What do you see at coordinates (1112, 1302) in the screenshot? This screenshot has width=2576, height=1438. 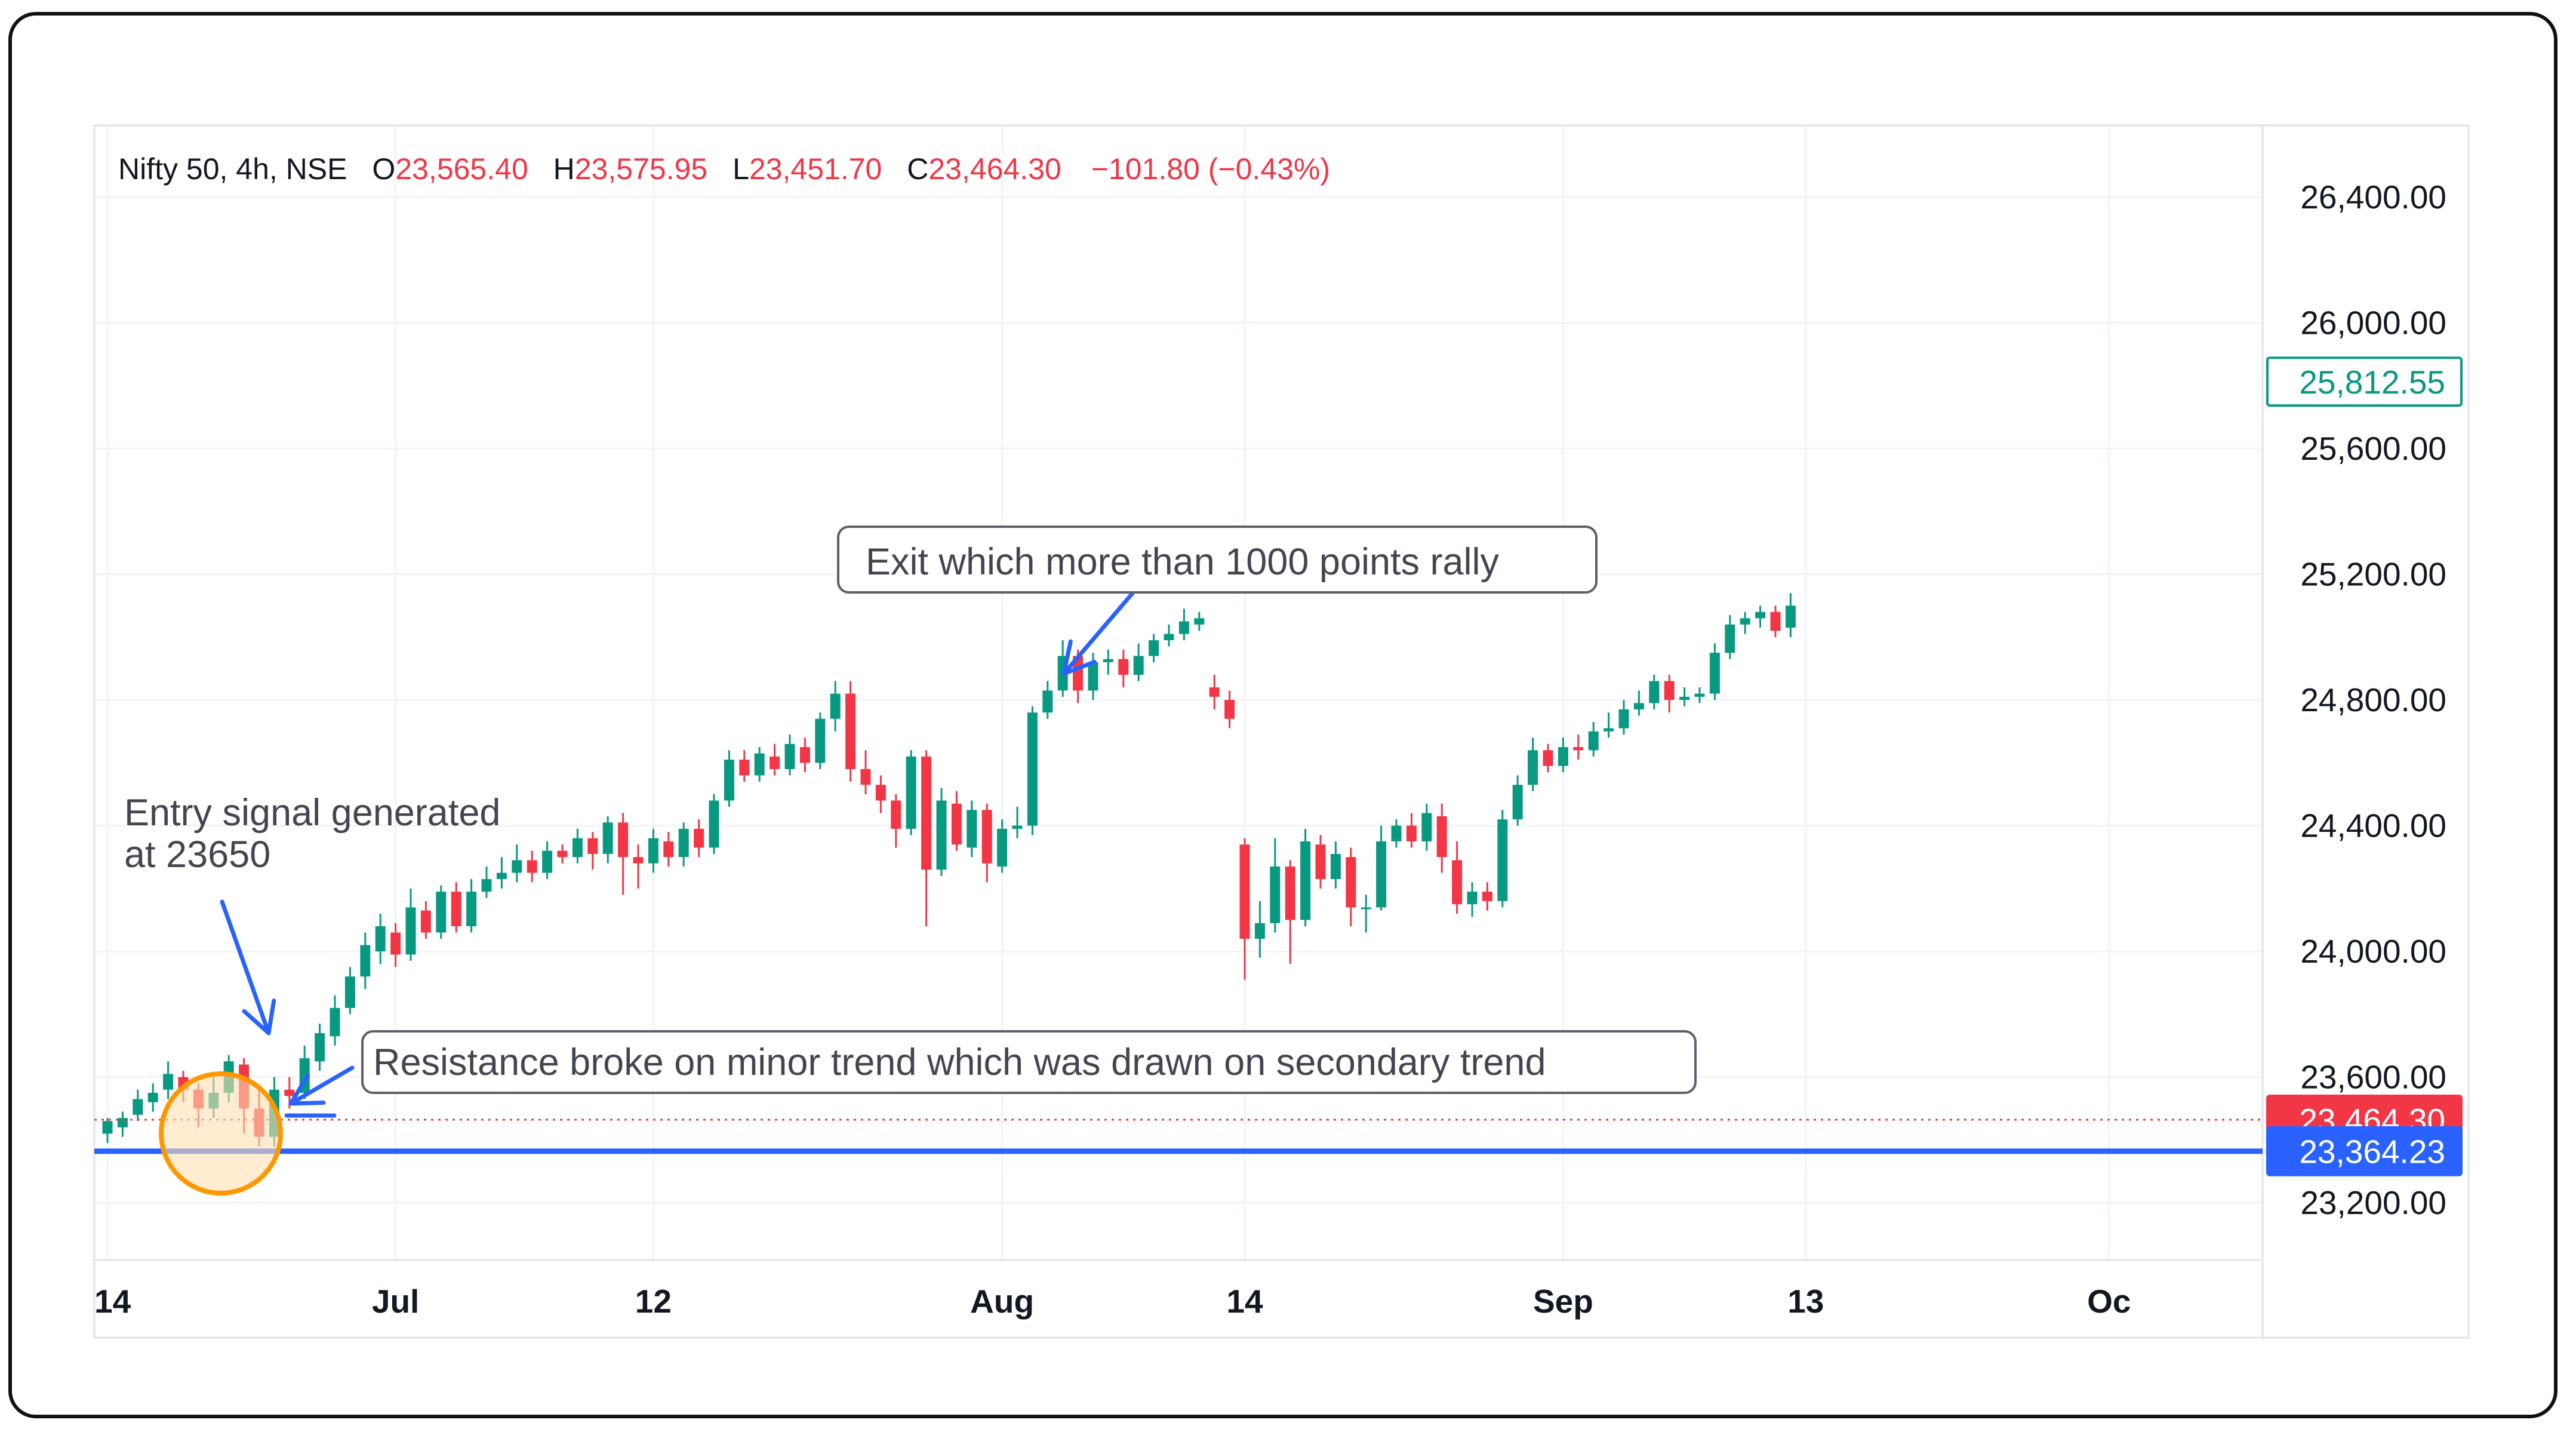 I see `x-axis: 14 Jul 12 Aug 14 Sep 13 Oc` at bounding box center [1112, 1302].